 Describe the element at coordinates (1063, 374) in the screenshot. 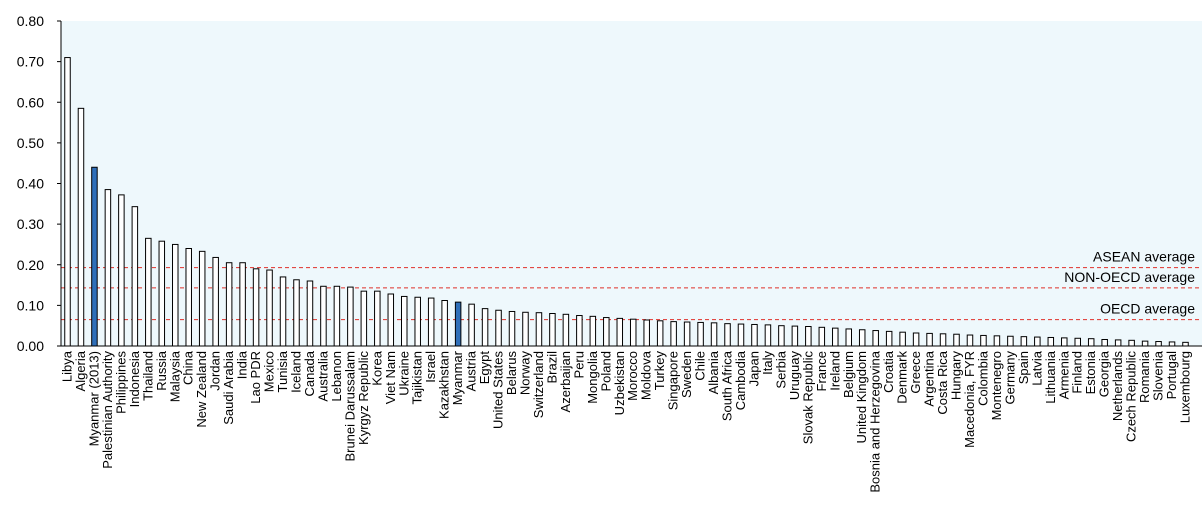

I see `x-tick-label: Armenia` at that location.